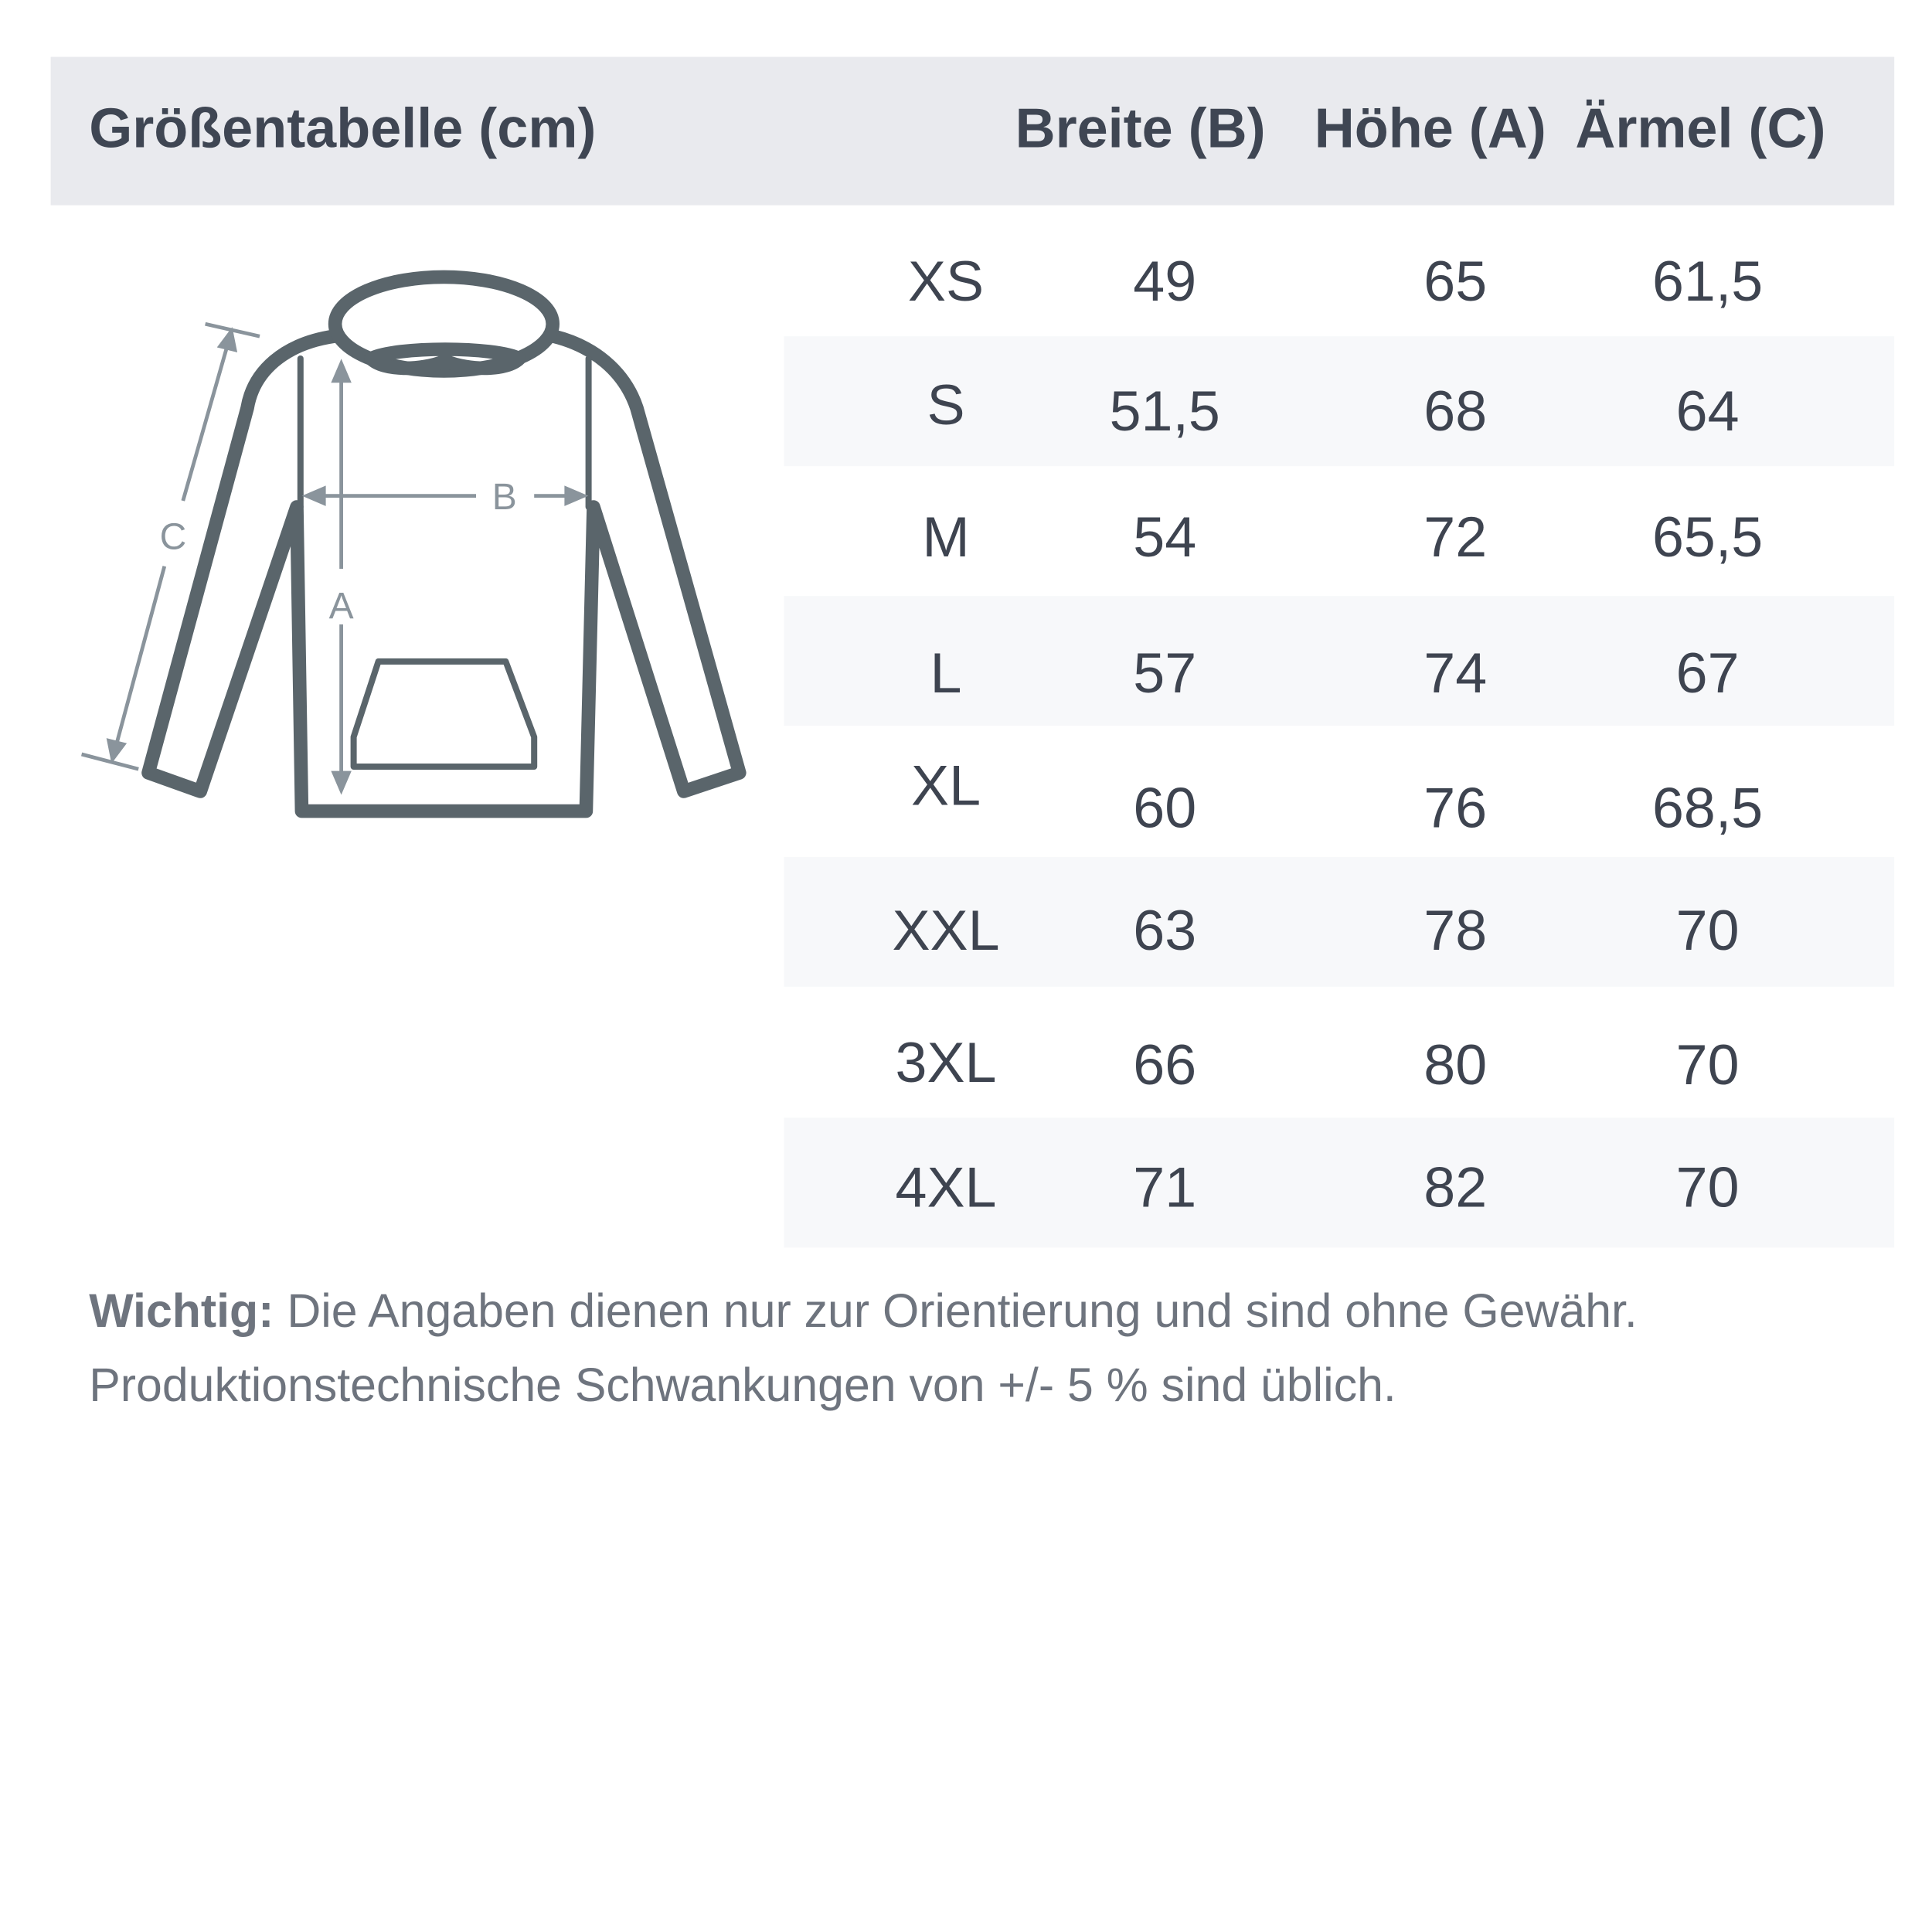 The image size is (1932, 1932). Describe the element at coordinates (1455, 1064) in the screenshot. I see `cell-a: 80` at that location.